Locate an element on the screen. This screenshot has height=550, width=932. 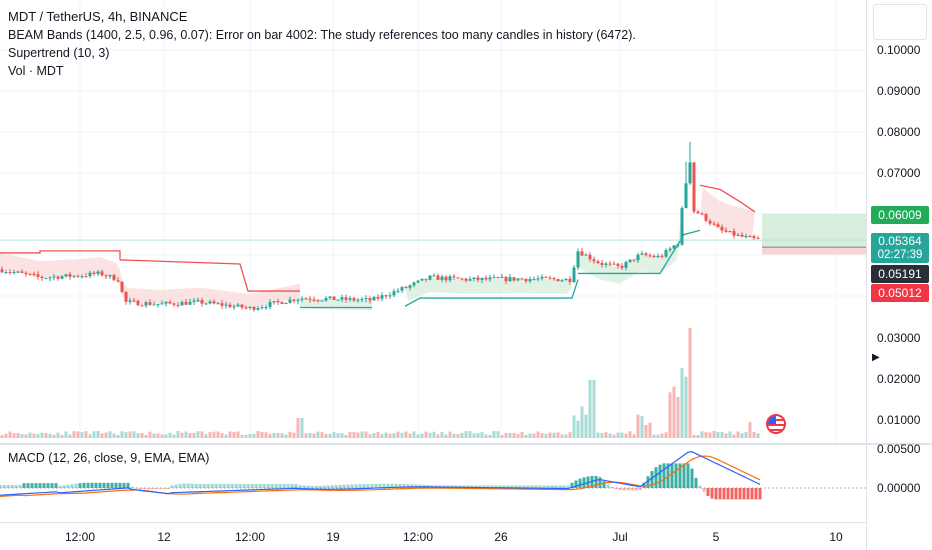
symbol-legend: MDT / TetherUS, 4h, BINANCE is located at coordinates (98, 16).